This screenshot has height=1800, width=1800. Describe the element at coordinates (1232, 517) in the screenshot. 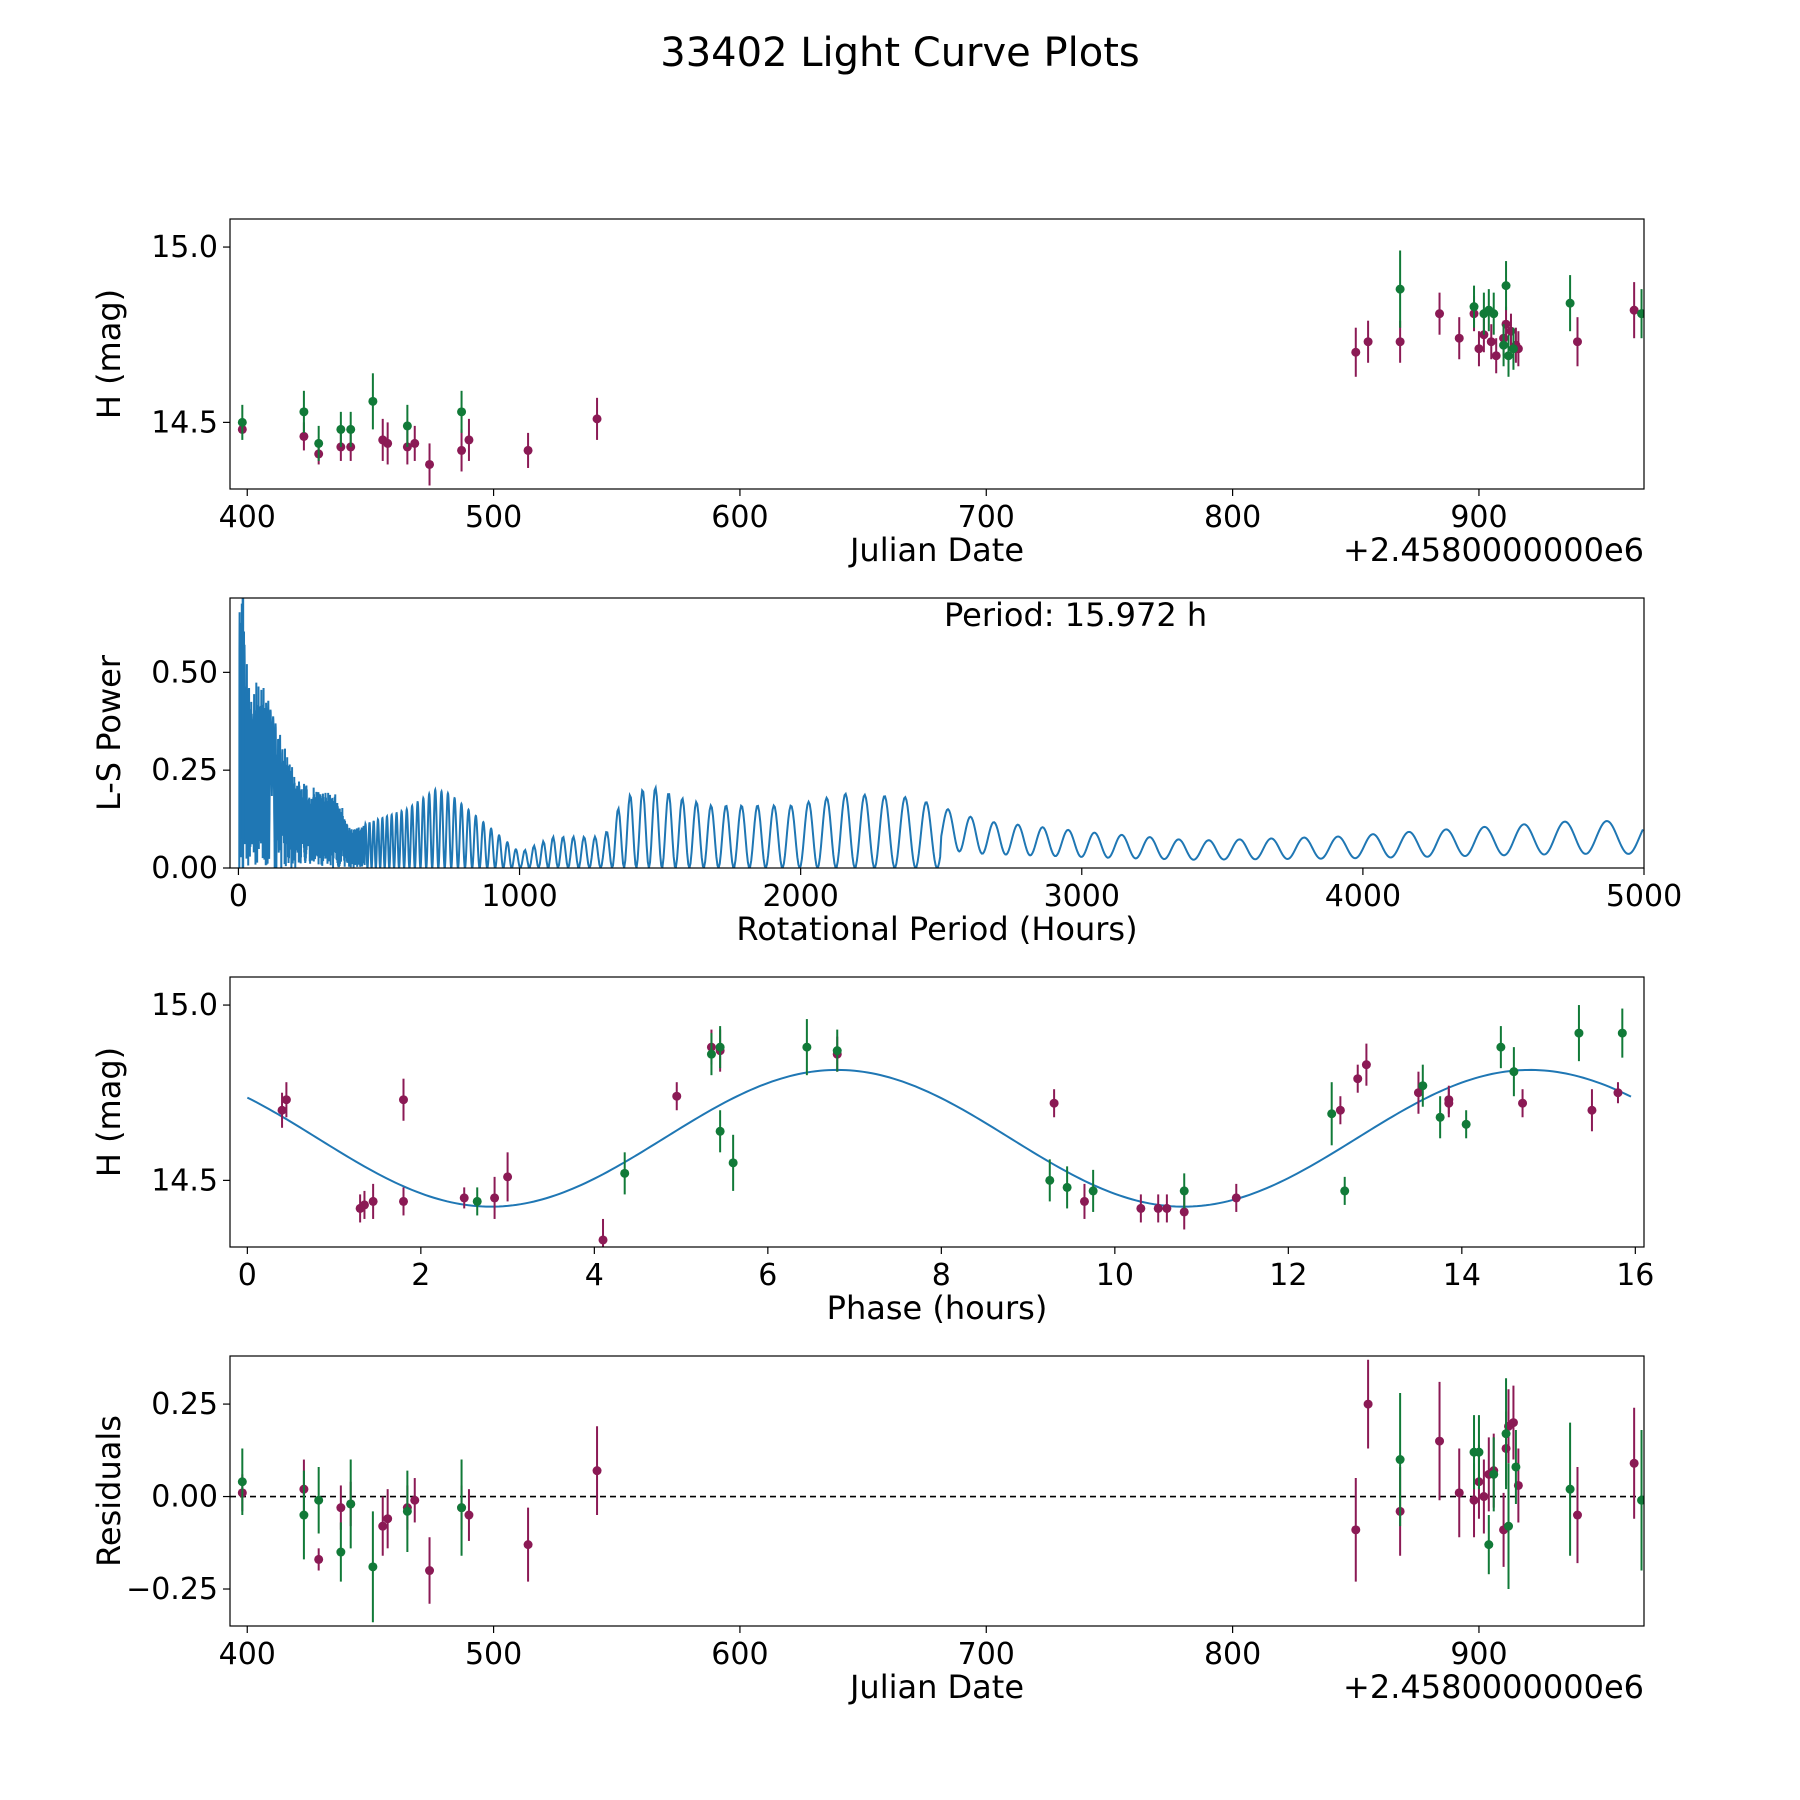

I see `x-tick-label: 800` at that location.